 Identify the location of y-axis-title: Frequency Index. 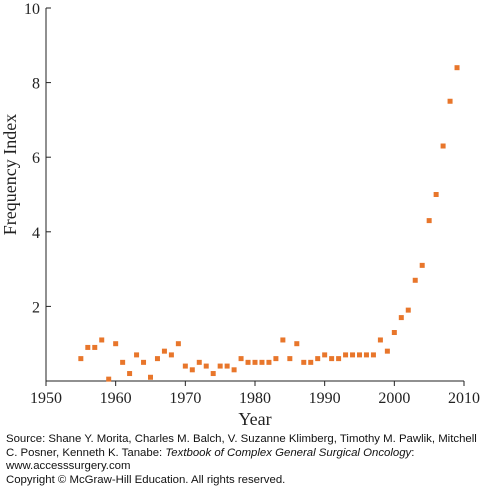
(10, 174).